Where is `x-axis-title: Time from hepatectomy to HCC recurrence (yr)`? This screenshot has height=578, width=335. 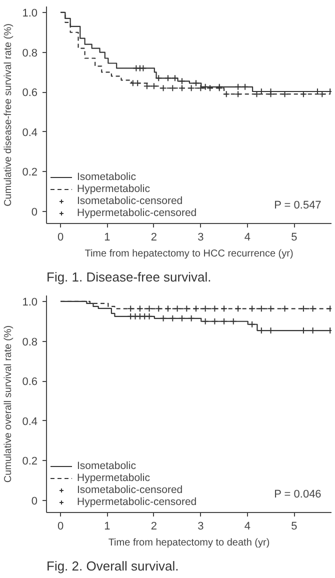
x-axis-title: Time from hepatectomy to HCC recurrence (yr) is located at coordinates (189, 254).